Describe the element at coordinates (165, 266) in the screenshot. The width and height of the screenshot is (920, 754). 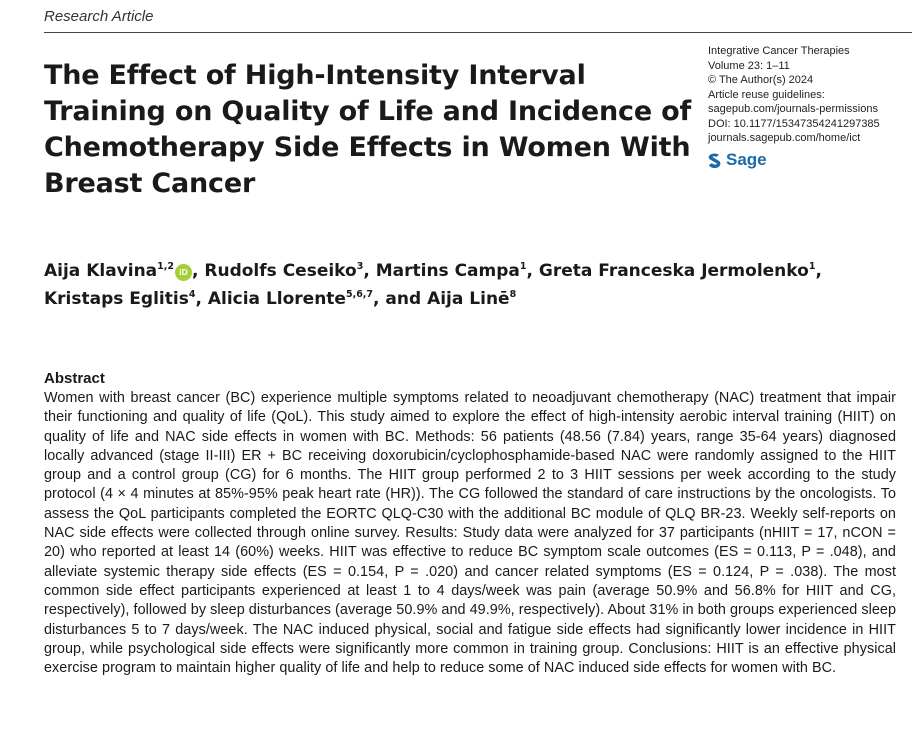
I see `author-affiliation: 1,2` at that location.